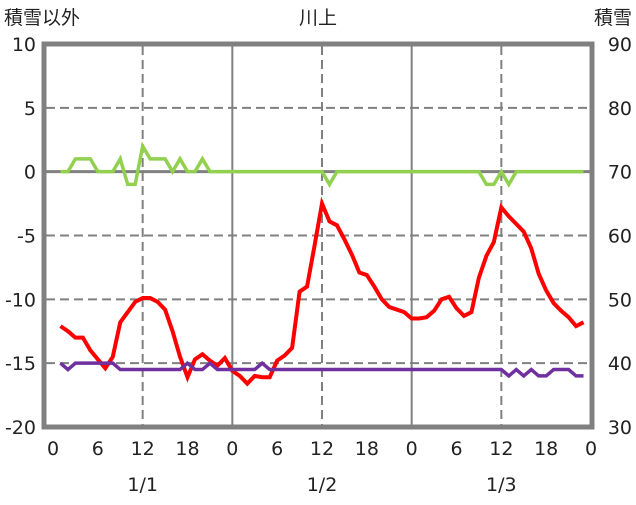 The height and width of the screenshot is (505, 636). Describe the element at coordinates (501, 485) in the screenshot. I see `day-label: 1/3` at that location.